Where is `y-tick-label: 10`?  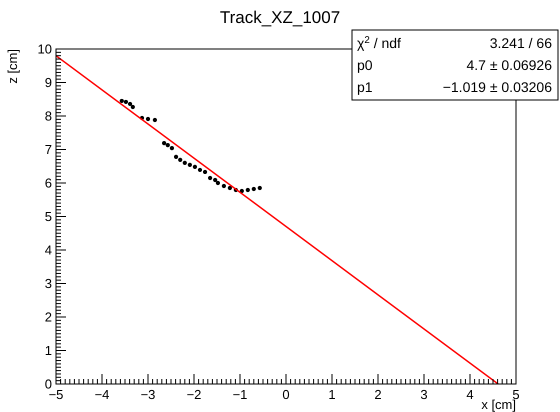
y-tick-label: 10 is located at coordinates (45, 49).